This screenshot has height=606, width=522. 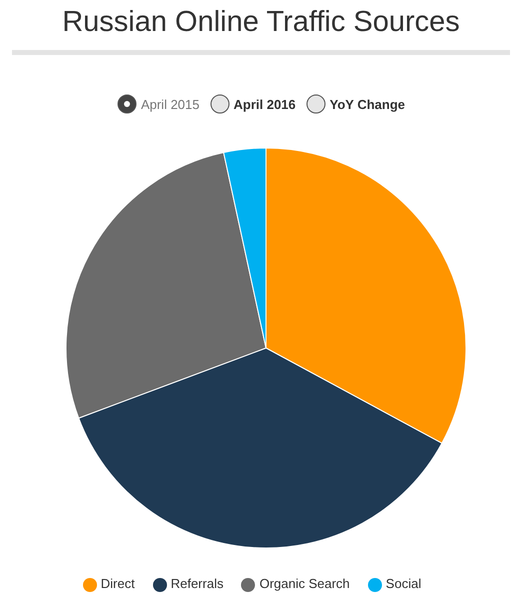 What do you see at coordinates (117, 584) in the screenshot?
I see `legend-label: Direct` at bounding box center [117, 584].